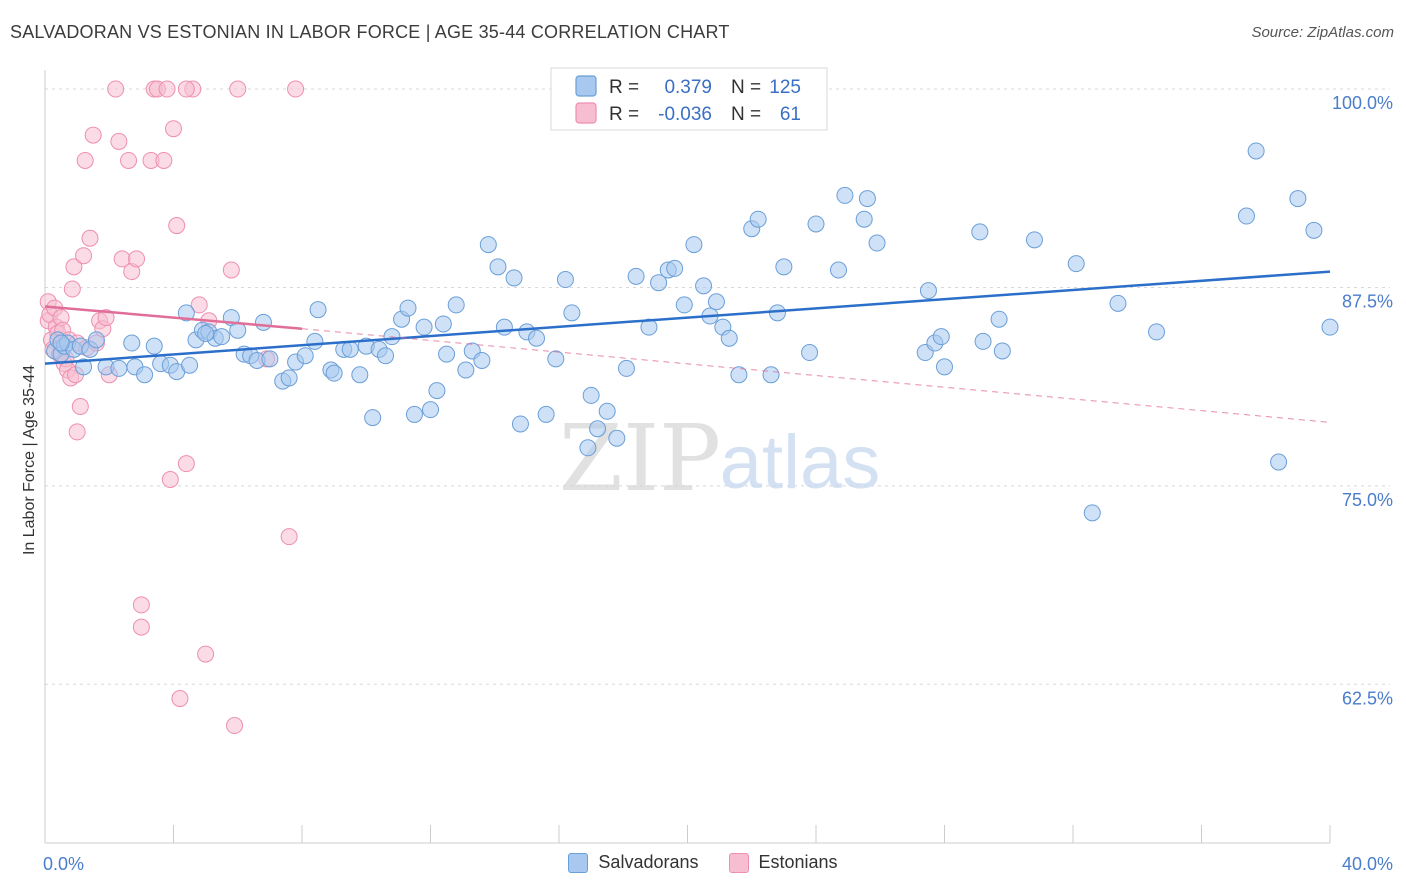  I want to click on legend-n-label-2: N =, so click(746, 114).